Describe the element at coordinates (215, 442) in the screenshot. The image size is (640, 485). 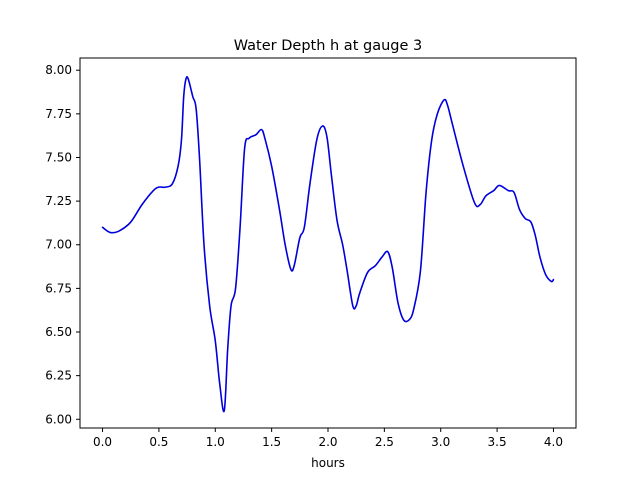
I see `x-tick-label: 1.0` at that location.